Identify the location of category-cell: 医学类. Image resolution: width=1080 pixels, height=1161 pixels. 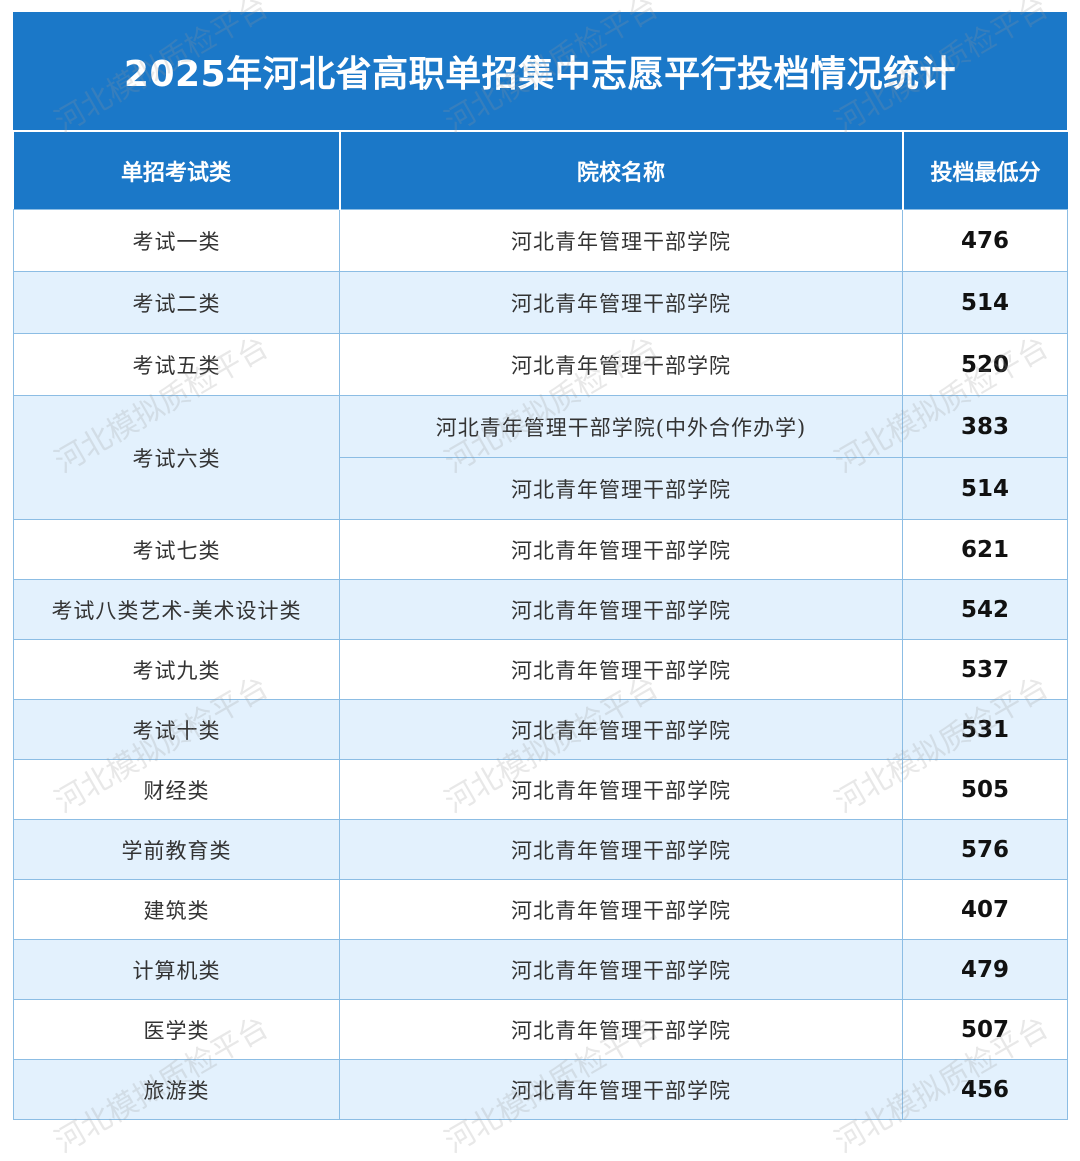
(176, 1029).